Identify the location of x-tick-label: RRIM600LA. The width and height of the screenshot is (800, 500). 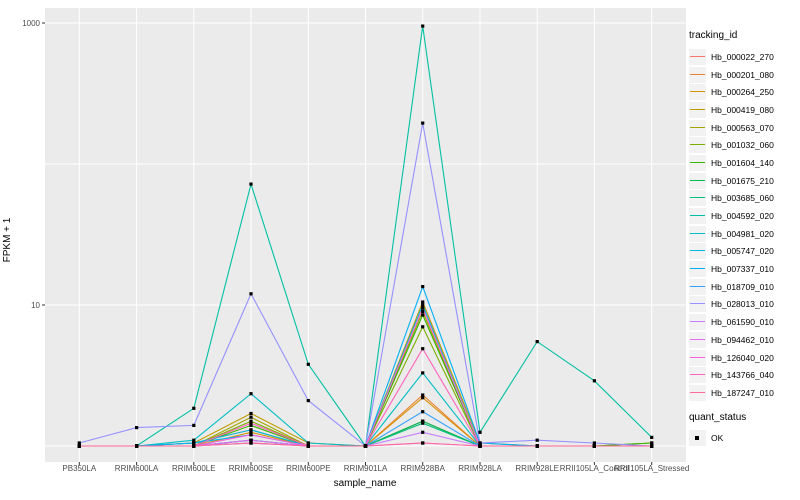
(136, 468).